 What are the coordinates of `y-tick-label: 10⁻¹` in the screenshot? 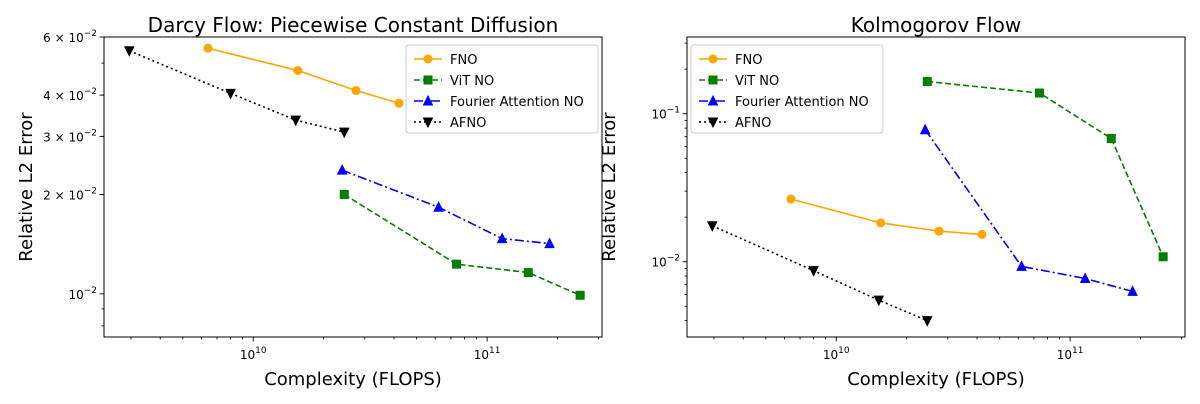 It's located at (665, 114).